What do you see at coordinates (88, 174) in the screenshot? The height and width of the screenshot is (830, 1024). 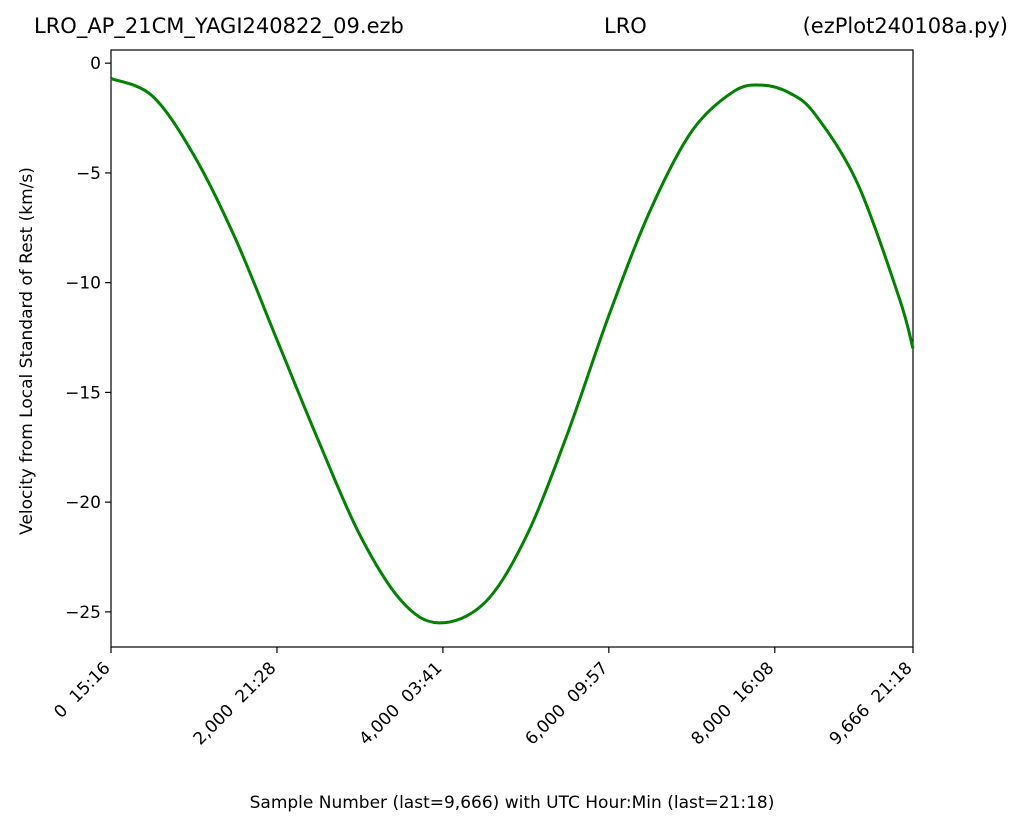 I see `y-tick-label: −5` at bounding box center [88, 174].